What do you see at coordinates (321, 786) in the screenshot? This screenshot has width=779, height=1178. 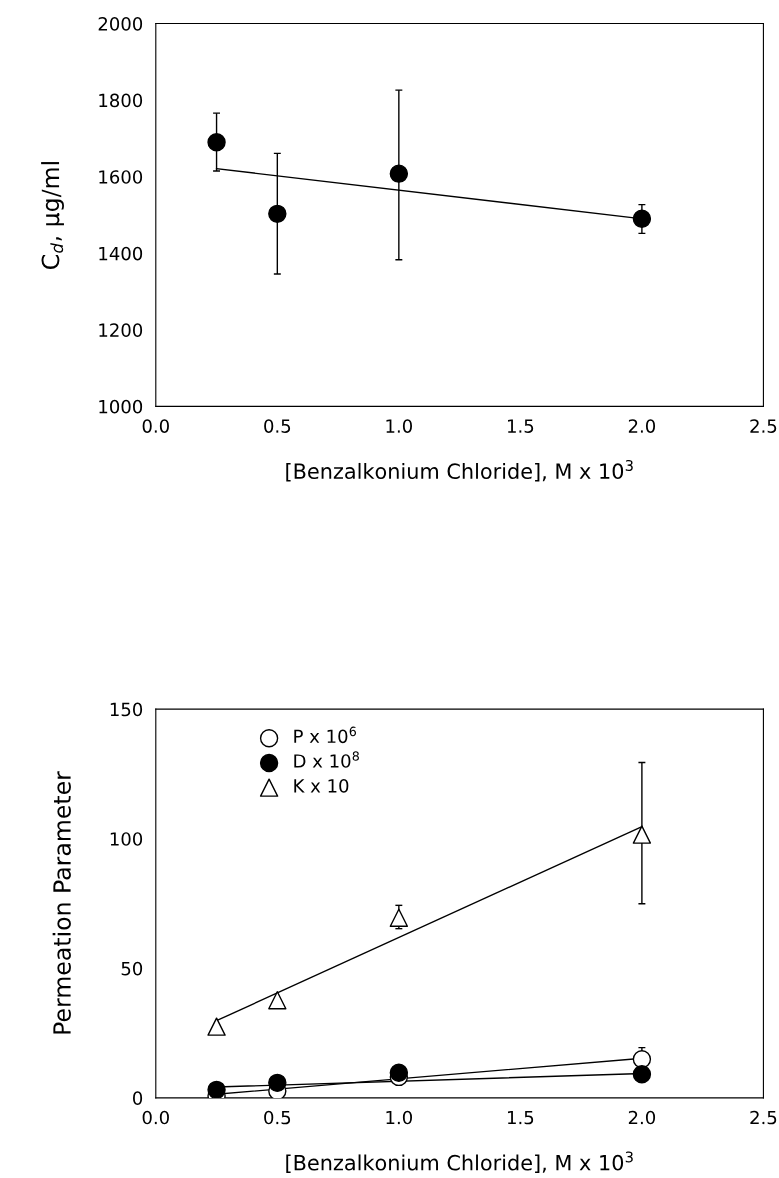 I see `legend-label: K x 10` at bounding box center [321, 786].